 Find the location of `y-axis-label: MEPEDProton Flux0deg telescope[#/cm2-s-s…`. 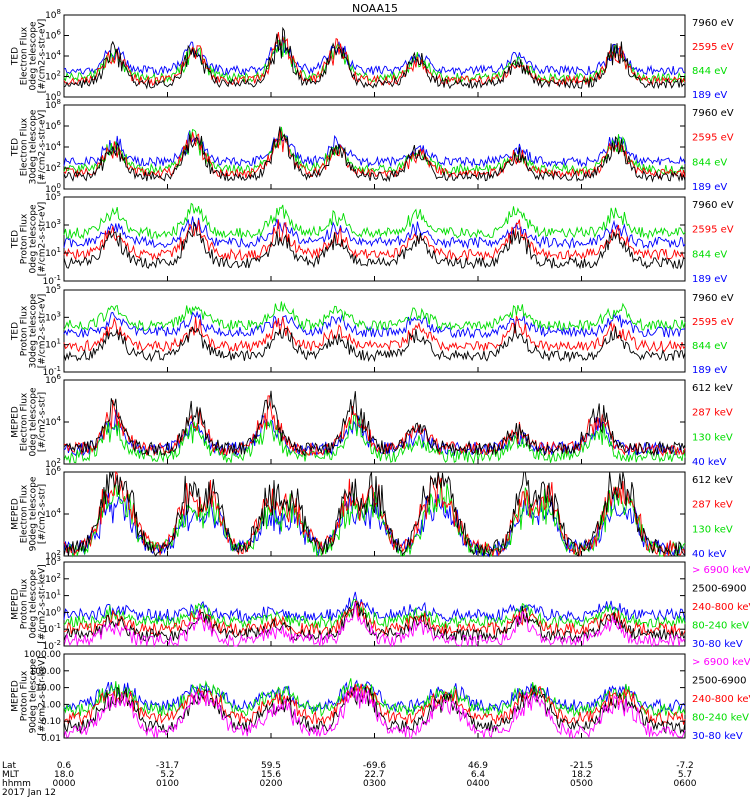

y-axis-label: MEPEDProton Flux0deg telescope[#/cm2-s-s… is located at coordinates (29, 603).